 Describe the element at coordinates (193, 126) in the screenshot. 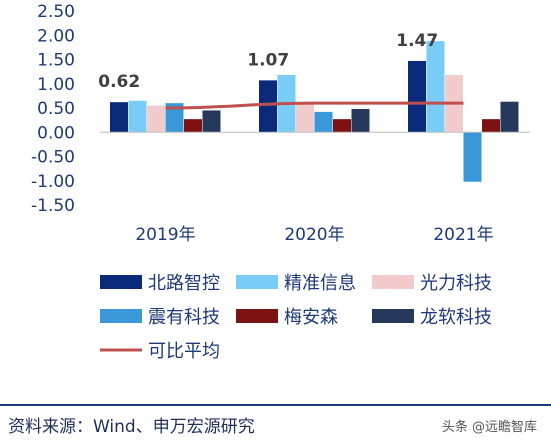

I see `bar-梅安森-2019年` at that location.